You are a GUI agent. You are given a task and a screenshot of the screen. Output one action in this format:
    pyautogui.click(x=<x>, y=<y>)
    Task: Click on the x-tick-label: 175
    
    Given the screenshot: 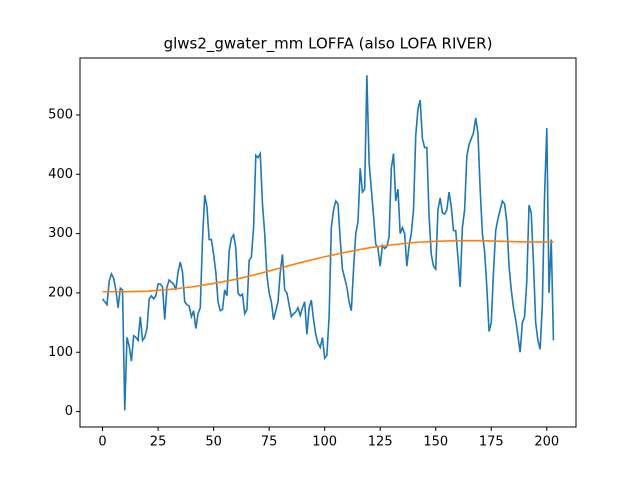 What is the action you would take?
    pyautogui.click(x=491, y=442)
    